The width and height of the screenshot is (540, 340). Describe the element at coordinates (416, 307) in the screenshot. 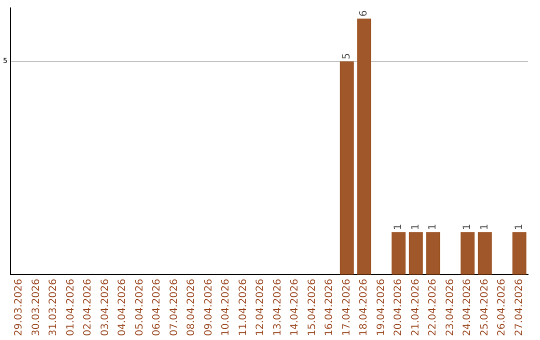

I see `x-tick-label: 21.04.2026` at that location.